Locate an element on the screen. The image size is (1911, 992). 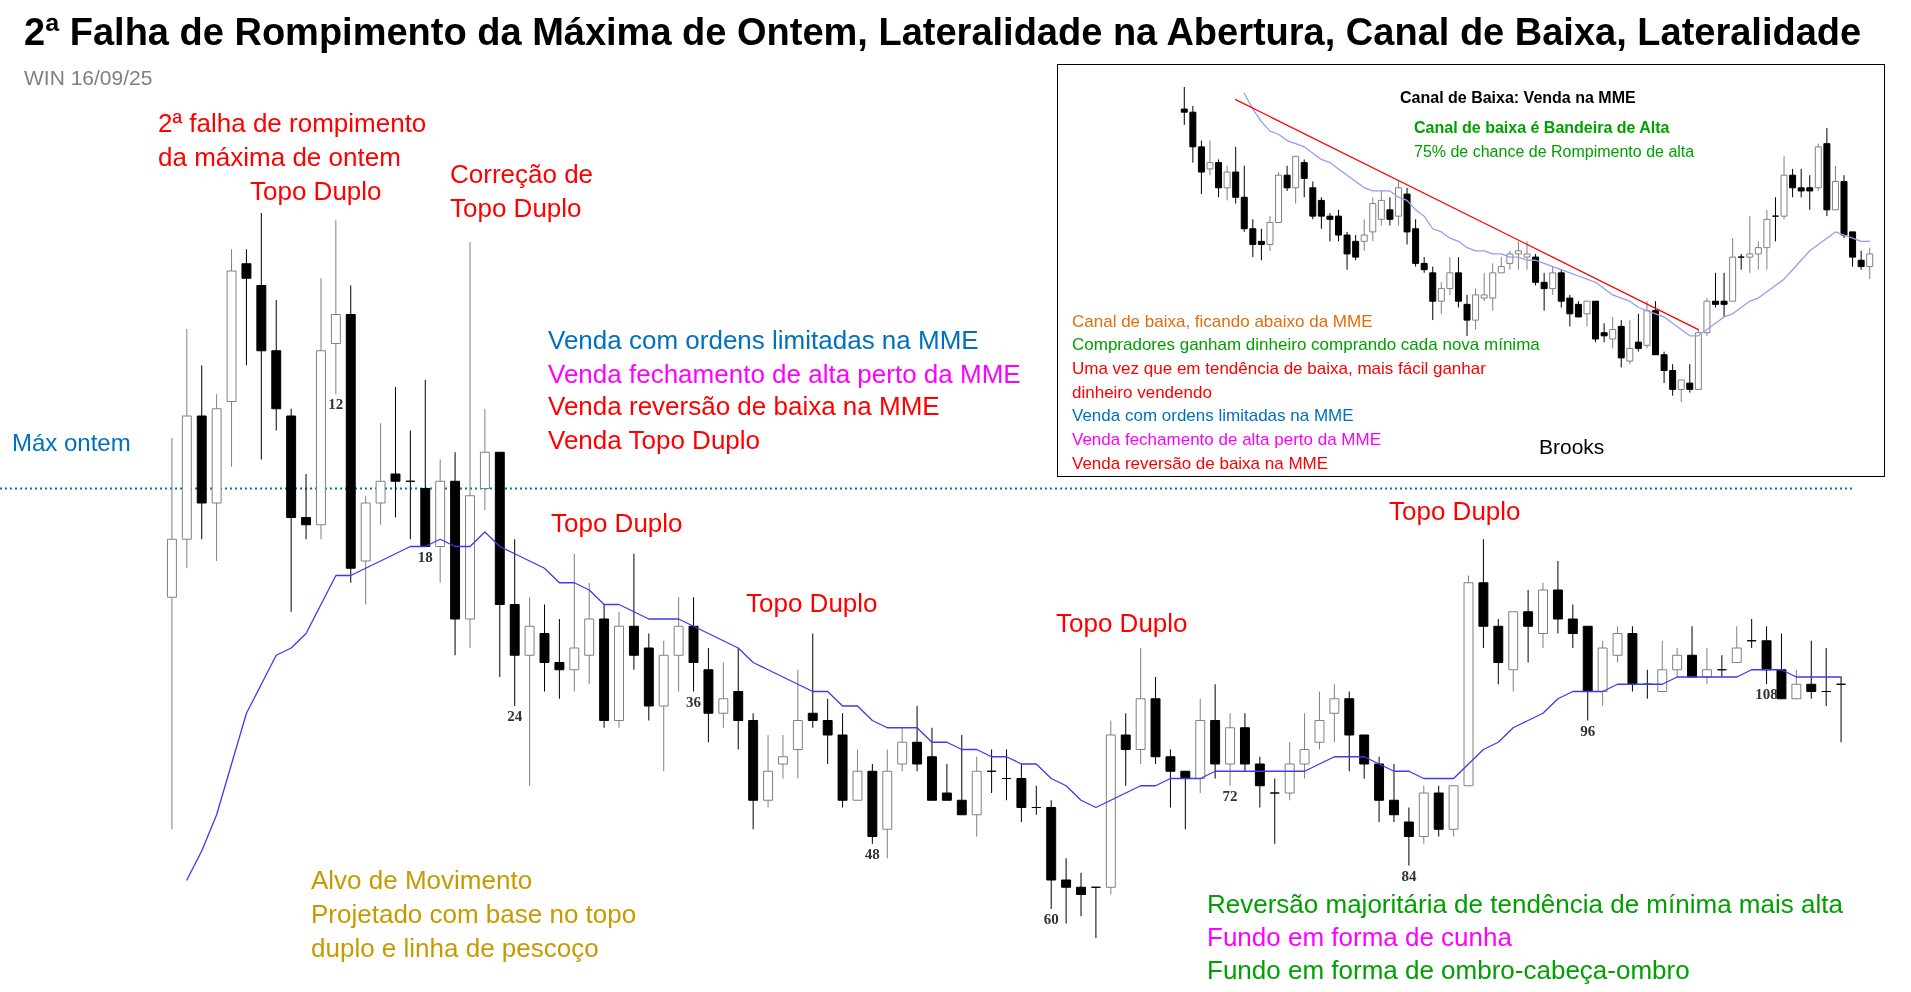
ref-line-label: Máx ontem is located at coordinates (71, 442).